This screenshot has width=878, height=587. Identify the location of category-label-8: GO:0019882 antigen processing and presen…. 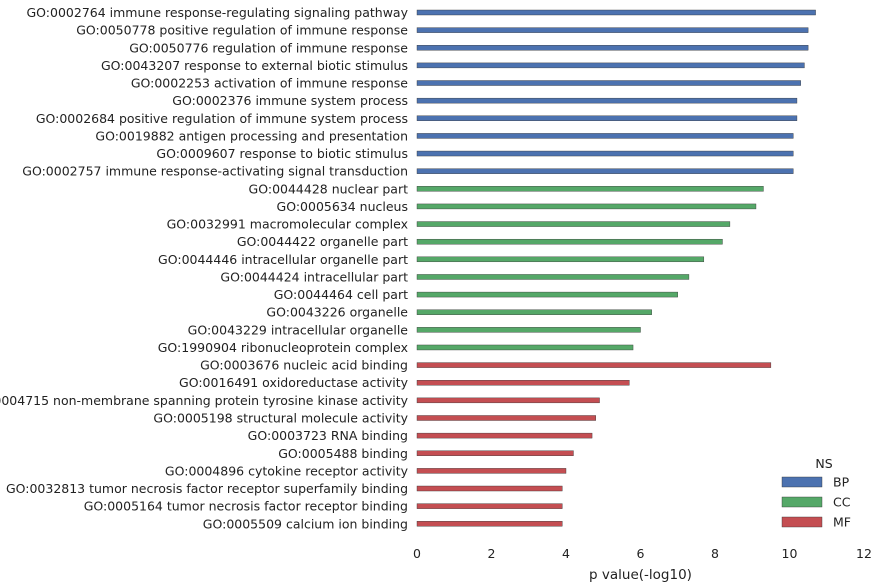
(251, 135).